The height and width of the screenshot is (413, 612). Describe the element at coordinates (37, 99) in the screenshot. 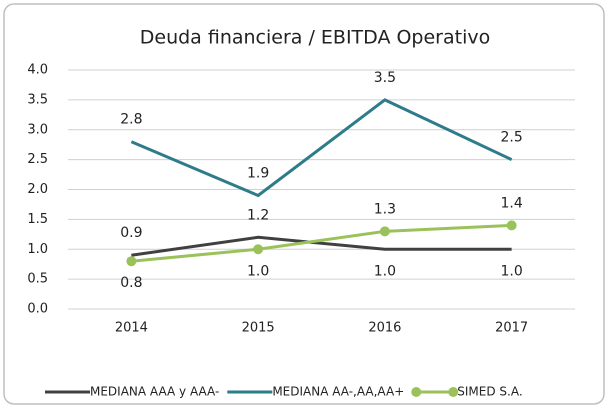

I see `y-tick-label: 3.5` at that location.